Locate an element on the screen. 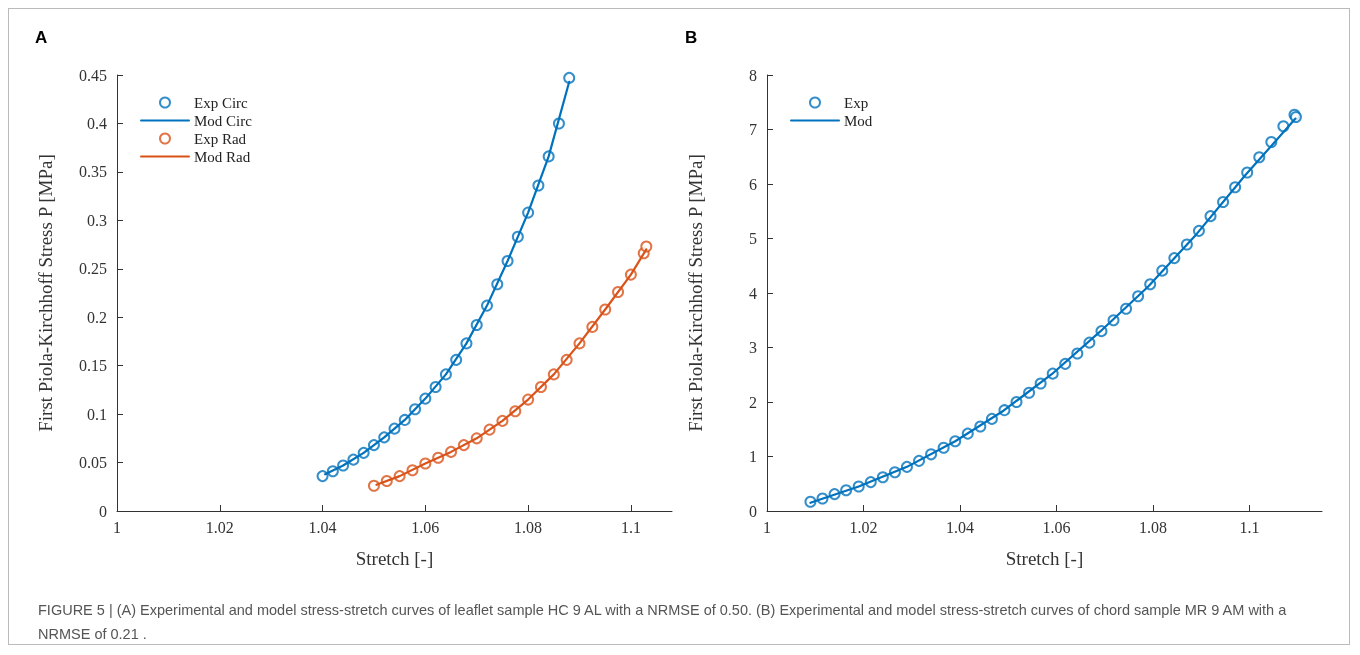  y-tick-label: 0.25 is located at coordinates (93, 269).